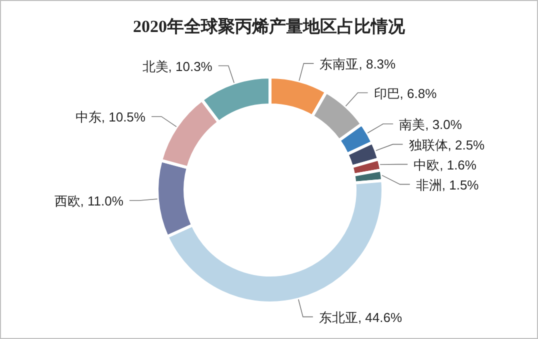 This screenshot has width=538, height=339. Describe the element at coordinates (358, 64) in the screenshot. I see `slice-label: 东南亚, 8.3%` at that location.